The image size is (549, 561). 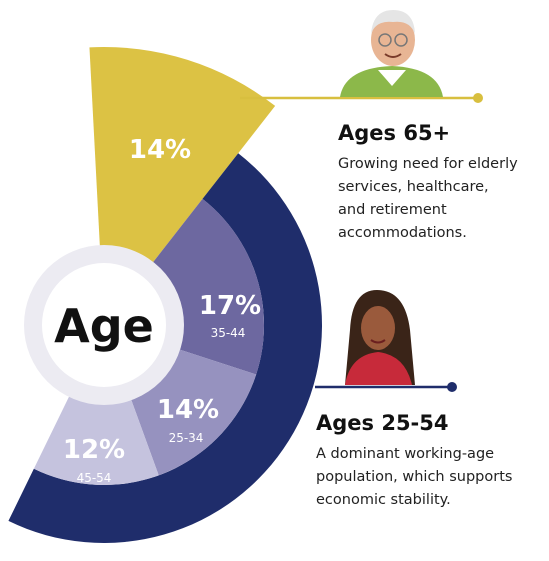 What do you see at coordinates (382, 423) in the screenshot?
I see `callout-title: Ages 25-54` at bounding box center [382, 423].